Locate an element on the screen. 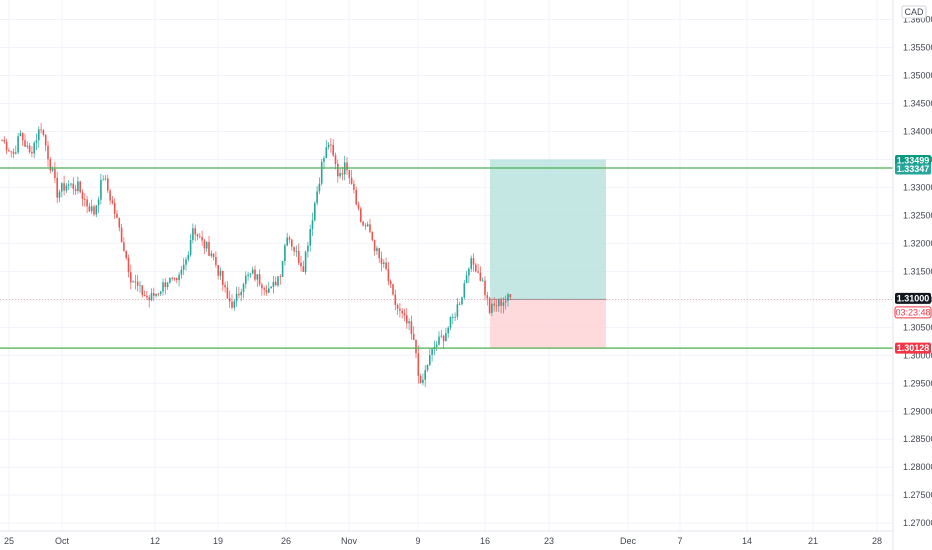 The height and width of the screenshot is (550, 932). y-tick-label: 1.30500 is located at coordinates (917, 327).